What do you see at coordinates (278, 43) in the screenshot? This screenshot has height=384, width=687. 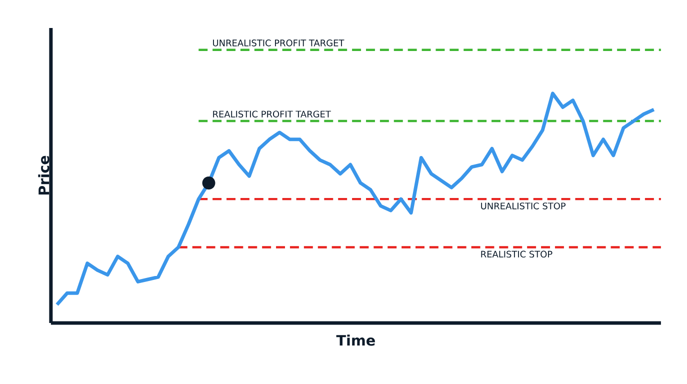 I see `ref-line-label: UNREALISTIC PROFIT TARGET` at bounding box center [278, 43].